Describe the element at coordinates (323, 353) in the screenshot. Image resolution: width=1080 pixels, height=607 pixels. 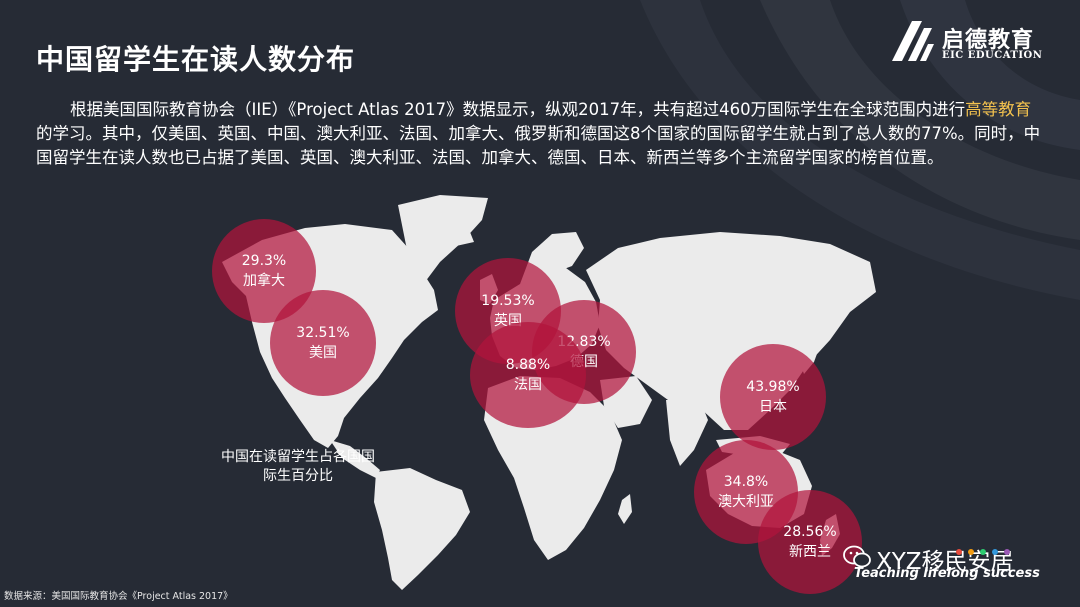
I see `bubble-country-name: 美国` at that location.